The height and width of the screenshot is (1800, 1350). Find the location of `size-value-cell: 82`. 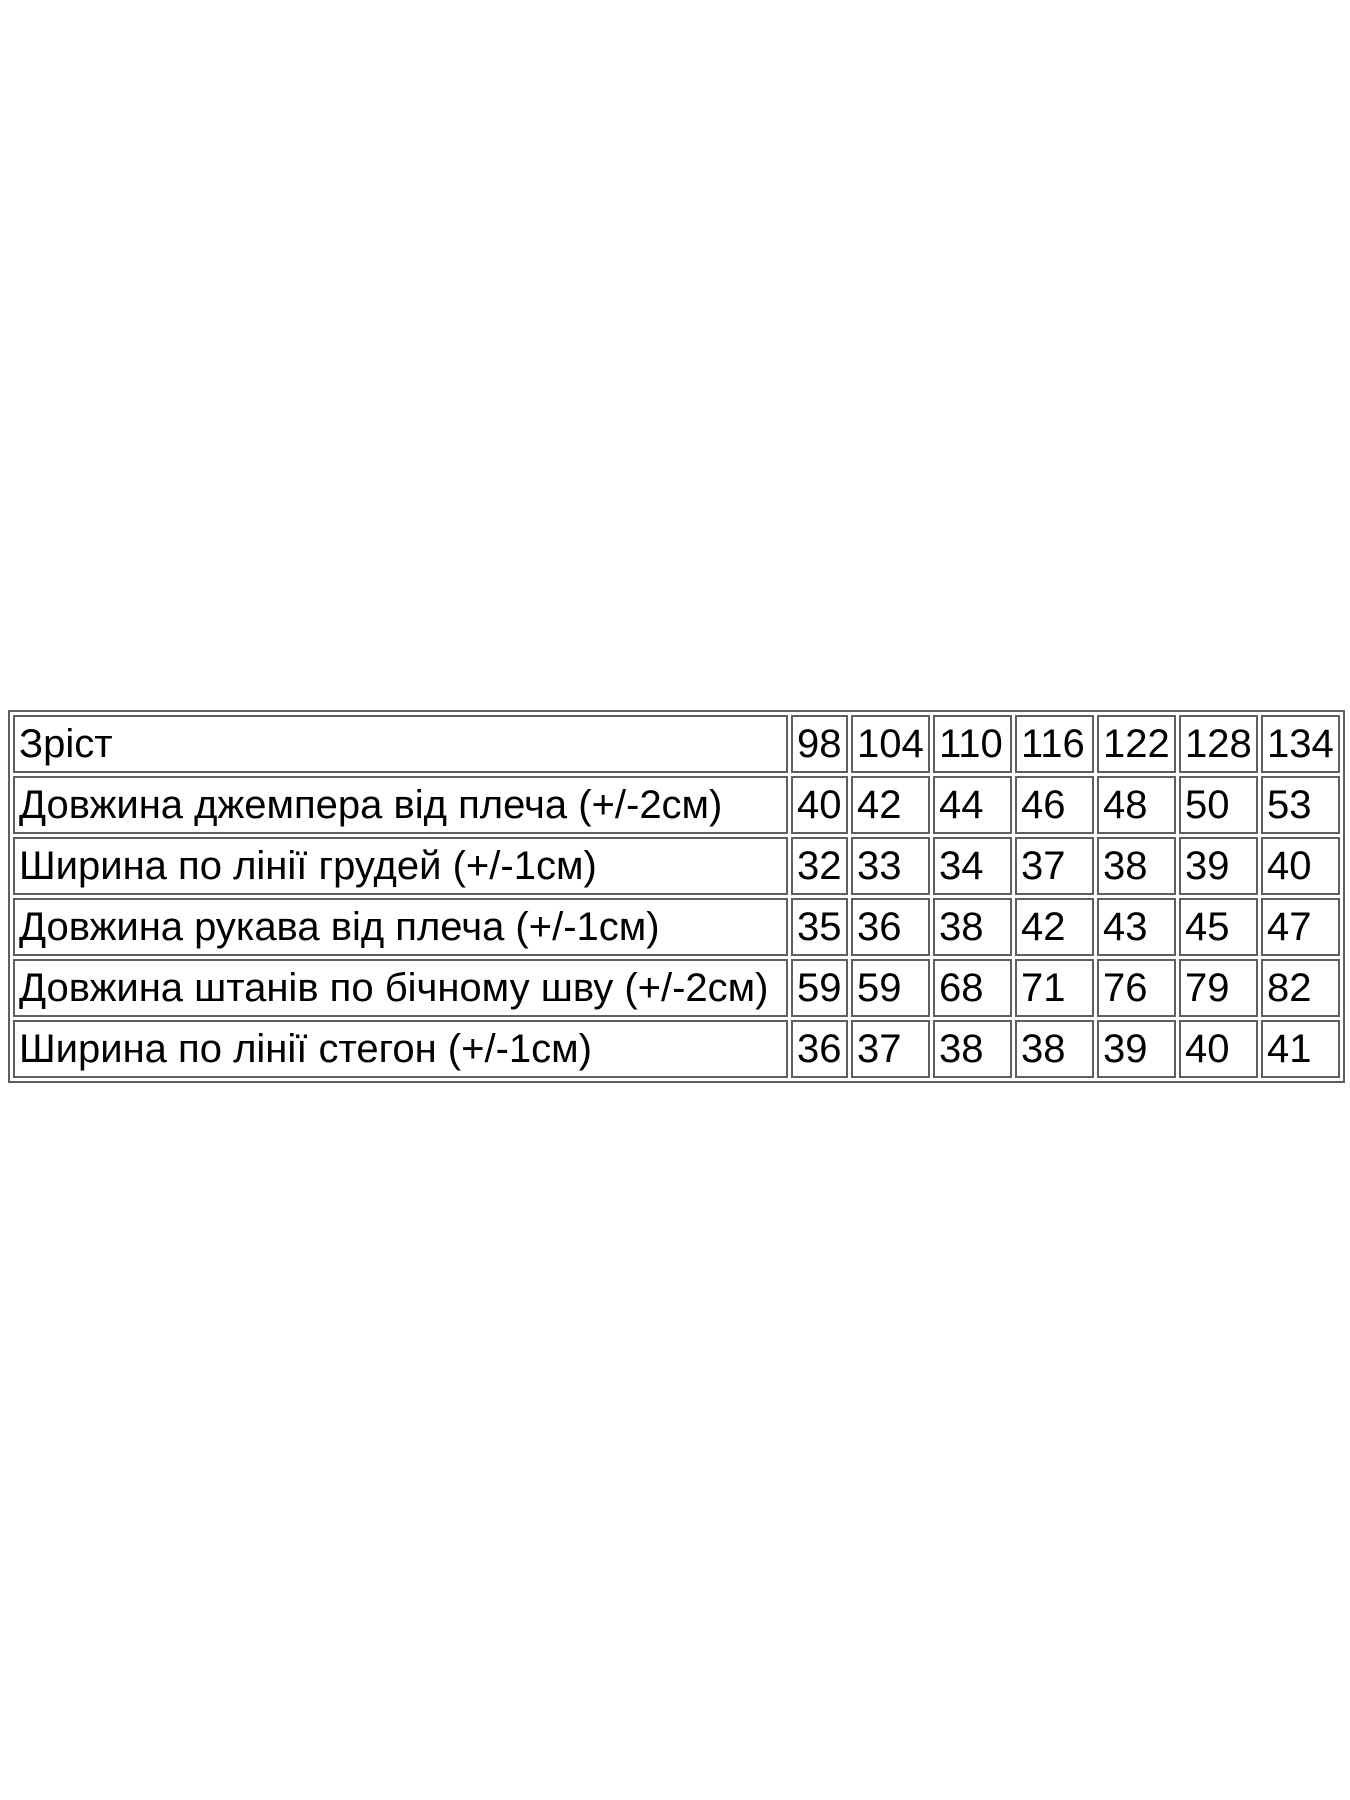

size-value-cell: 82 is located at coordinates (1300, 988).